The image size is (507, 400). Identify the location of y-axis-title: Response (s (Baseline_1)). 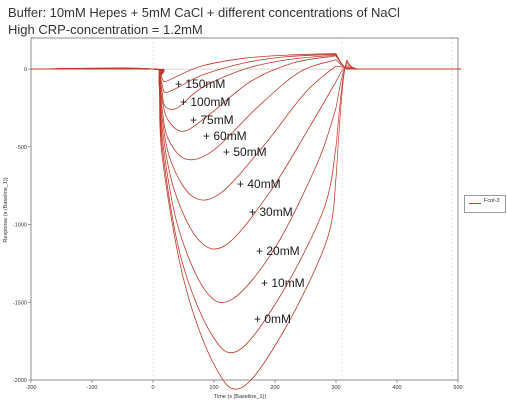
(6, 209).